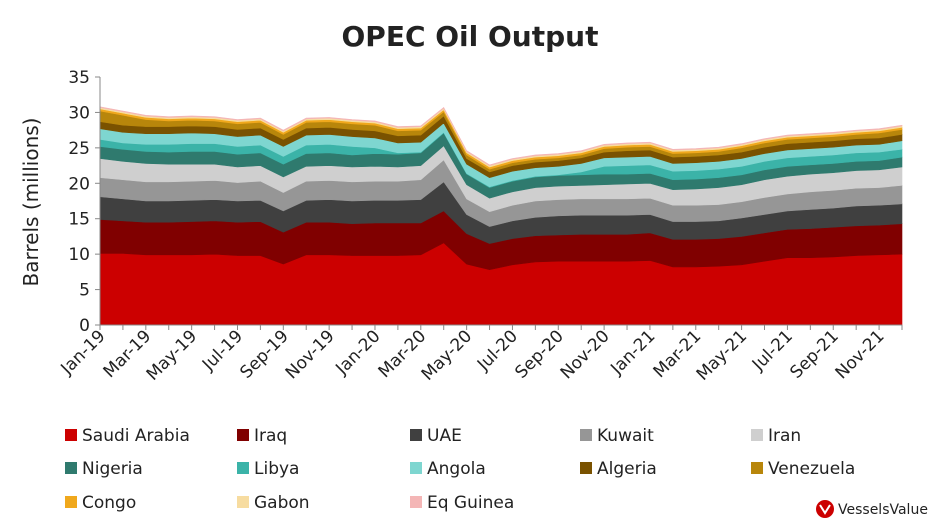 The height and width of the screenshot is (531, 940). I want to click on y-tick-label: 10, so click(79, 255).